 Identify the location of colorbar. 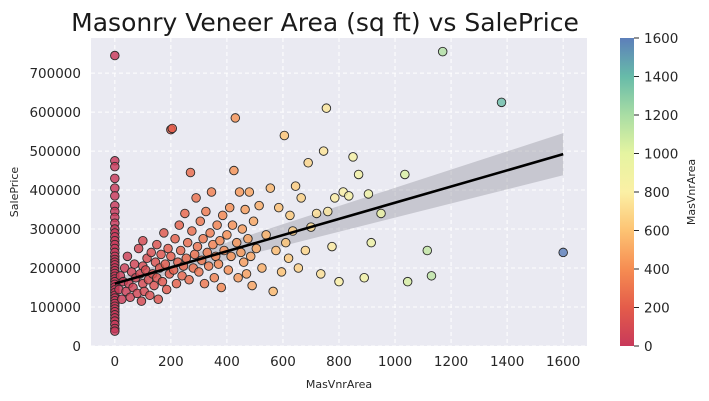
(627, 192).